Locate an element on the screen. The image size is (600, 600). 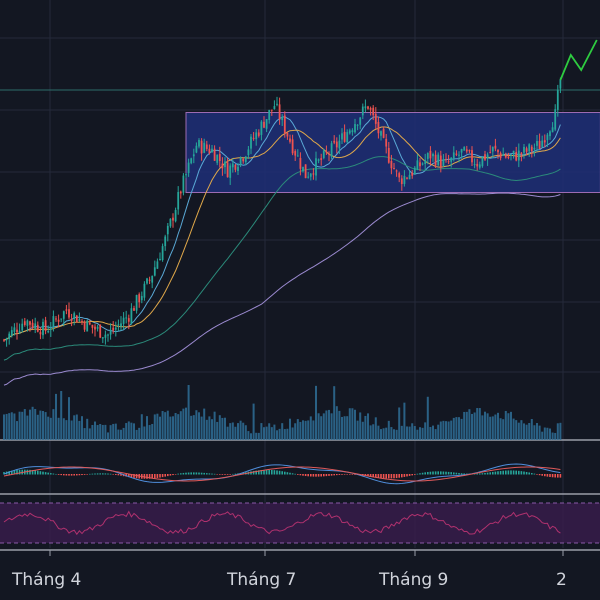
x-tick-label-2: 2 is located at coordinates (561, 580).